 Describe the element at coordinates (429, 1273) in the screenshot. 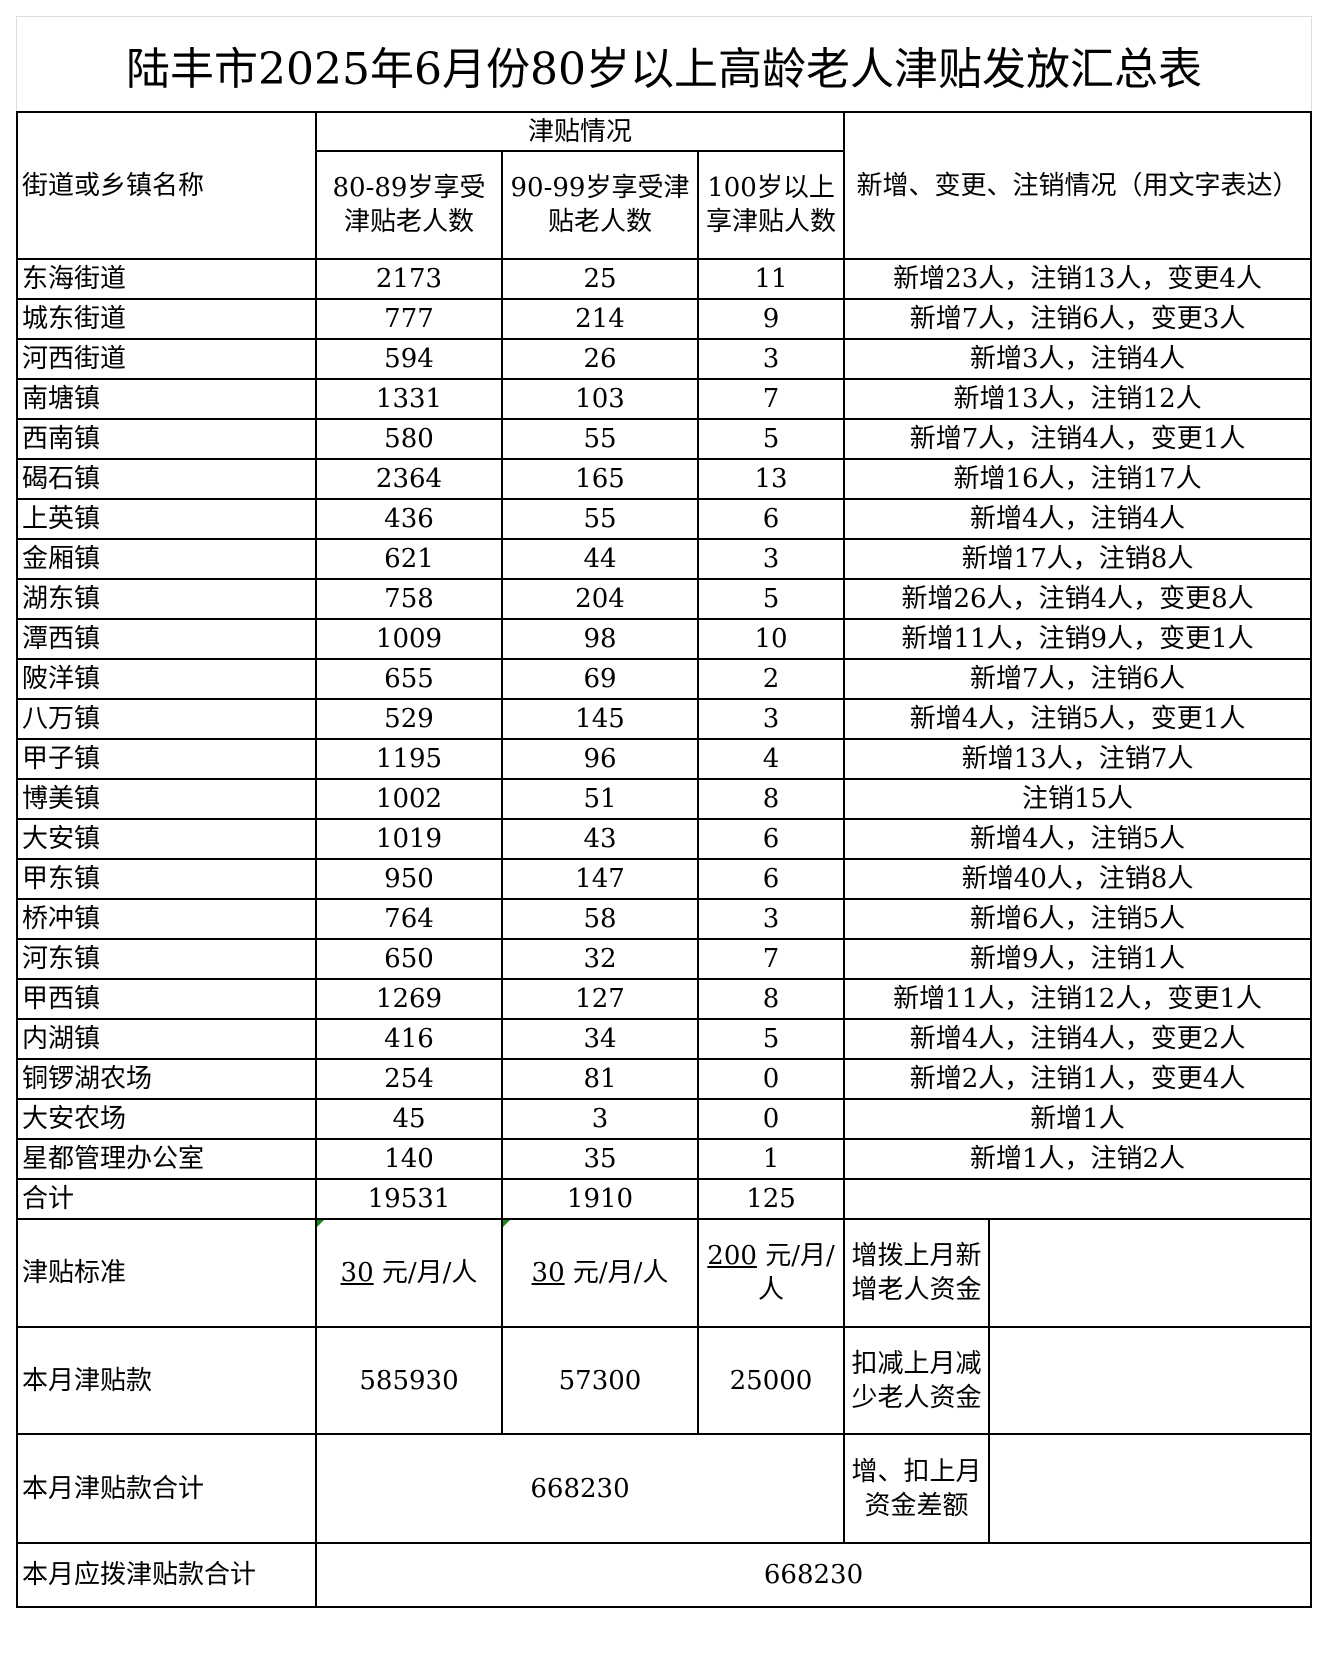

I see `standard-c1-unit: 元/月/人` at that location.